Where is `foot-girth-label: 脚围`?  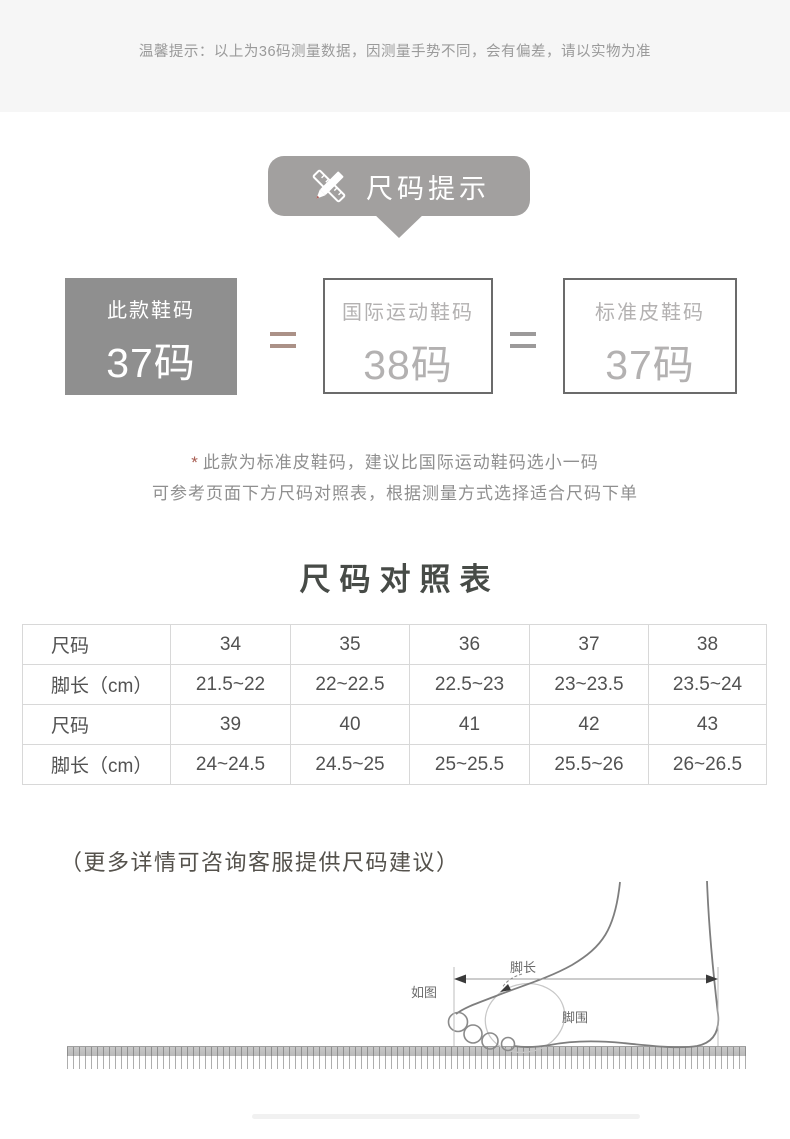
foot-girth-label: 脚围 is located at coordinates (575, 1017).